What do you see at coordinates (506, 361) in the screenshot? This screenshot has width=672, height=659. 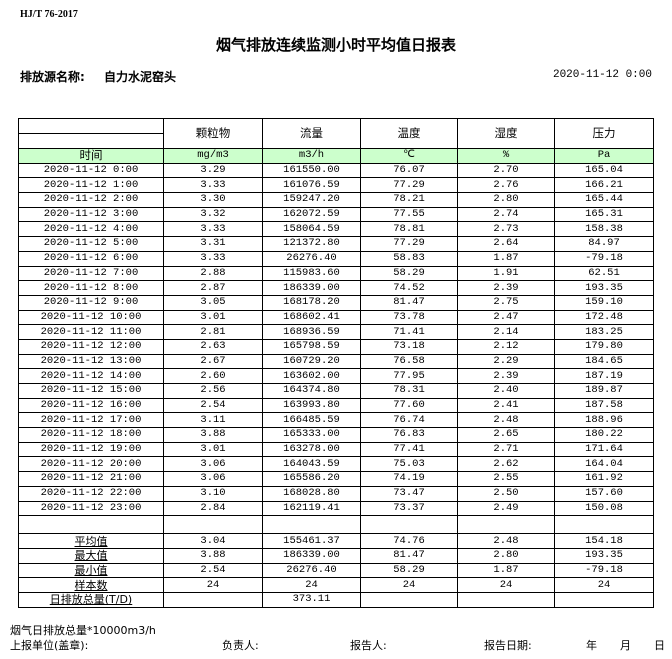 I see `value-cell: 2.29` at bounding box center [506, 361].